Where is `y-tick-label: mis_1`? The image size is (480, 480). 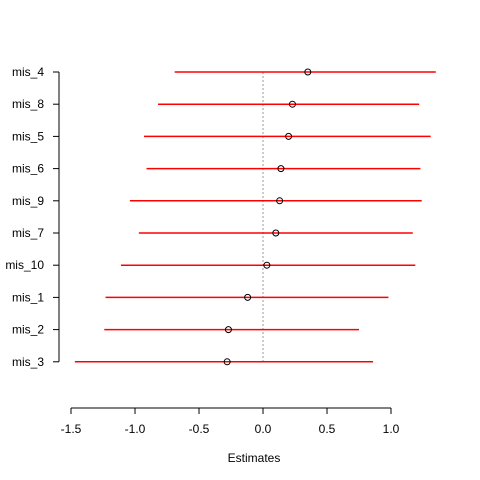 y-tick-label: mis_1 is located at coordinates (28, 297).